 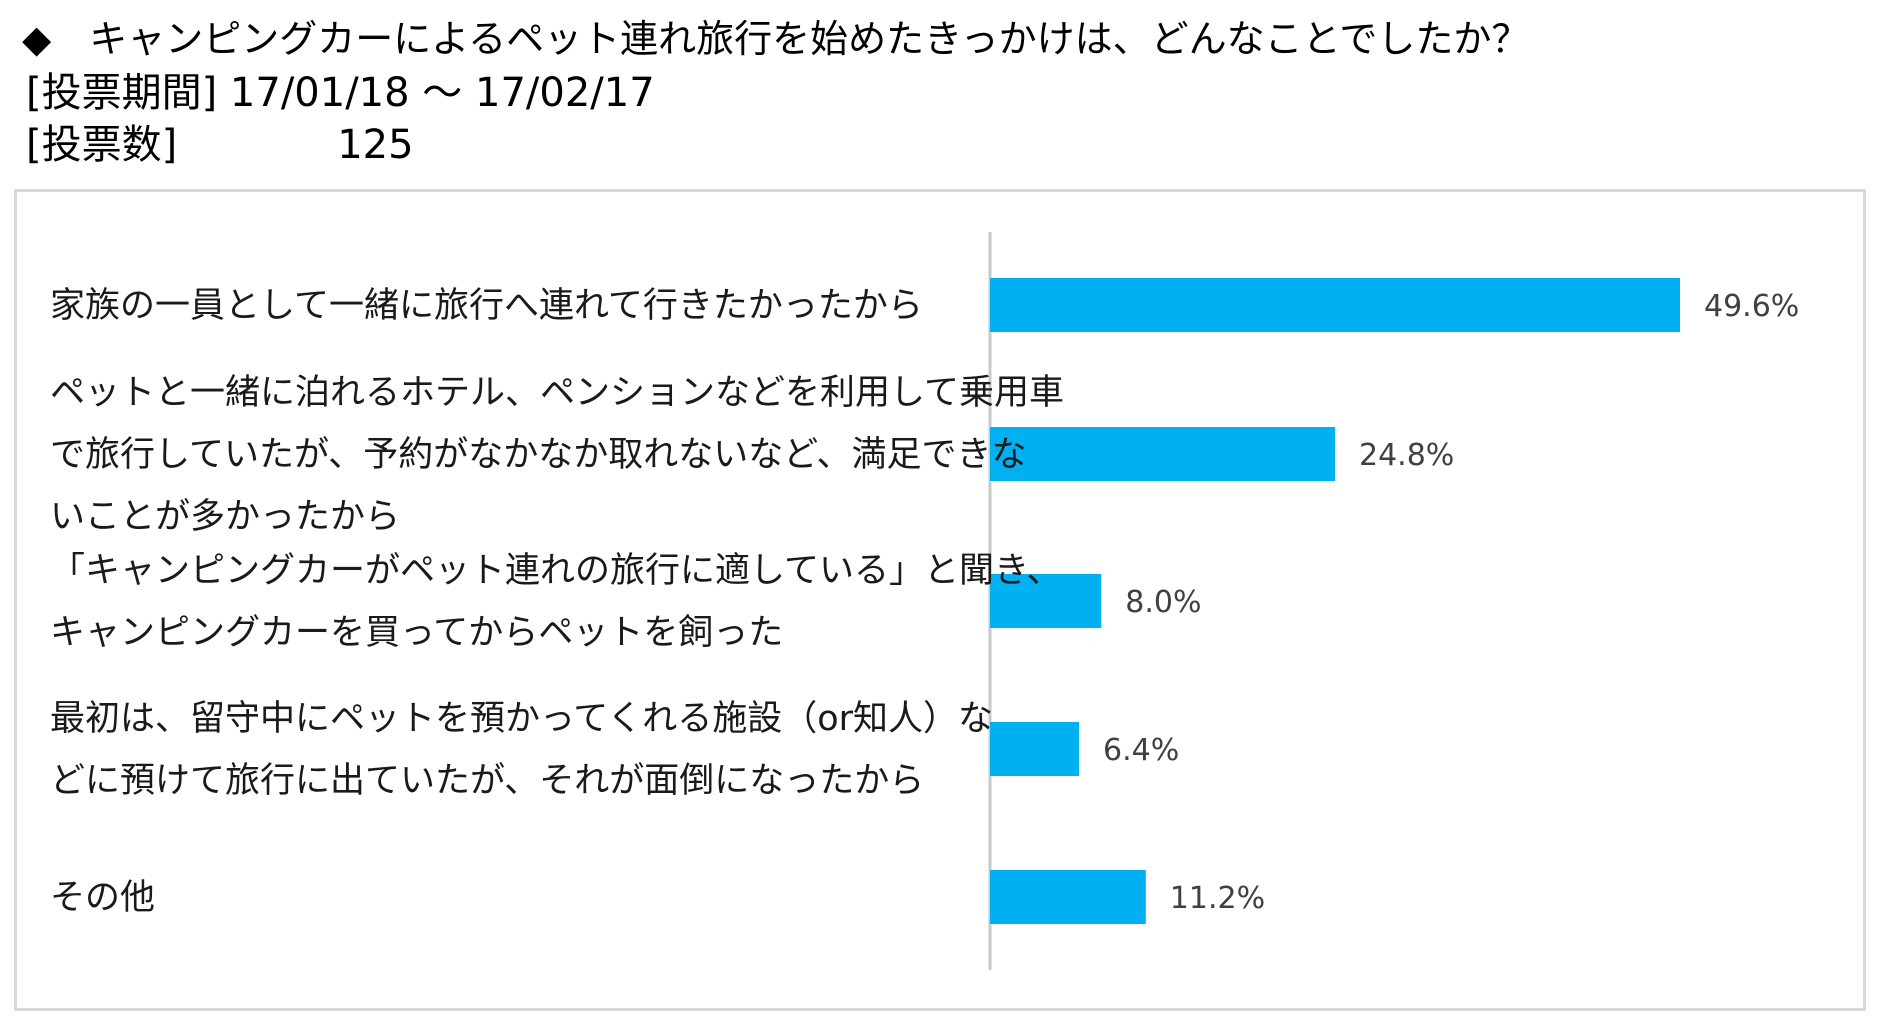 I want to click on category-label-2-line-3: いことが多かったから, so click(x=225, y=517).